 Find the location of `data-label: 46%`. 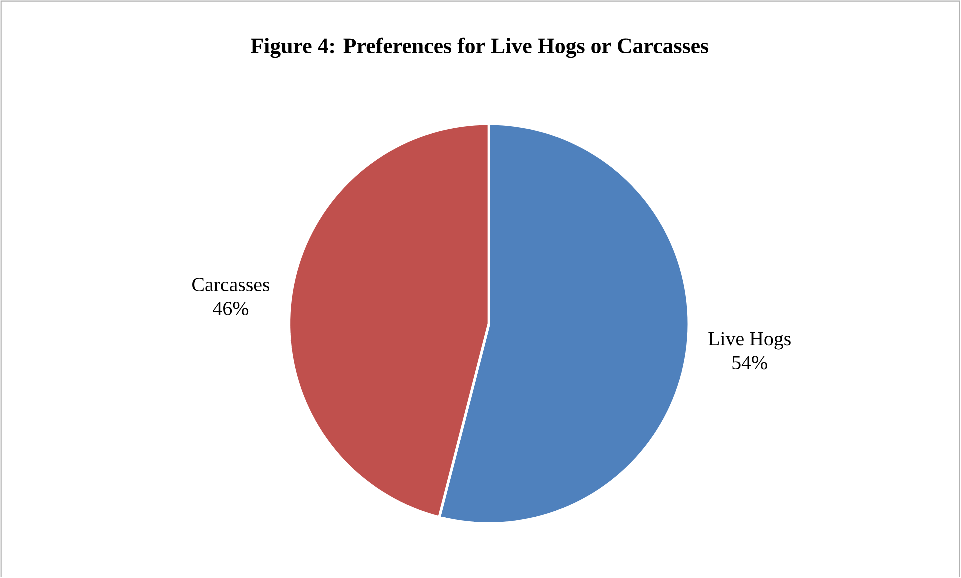

data-label: 46% is located at coordinates (231, 309).